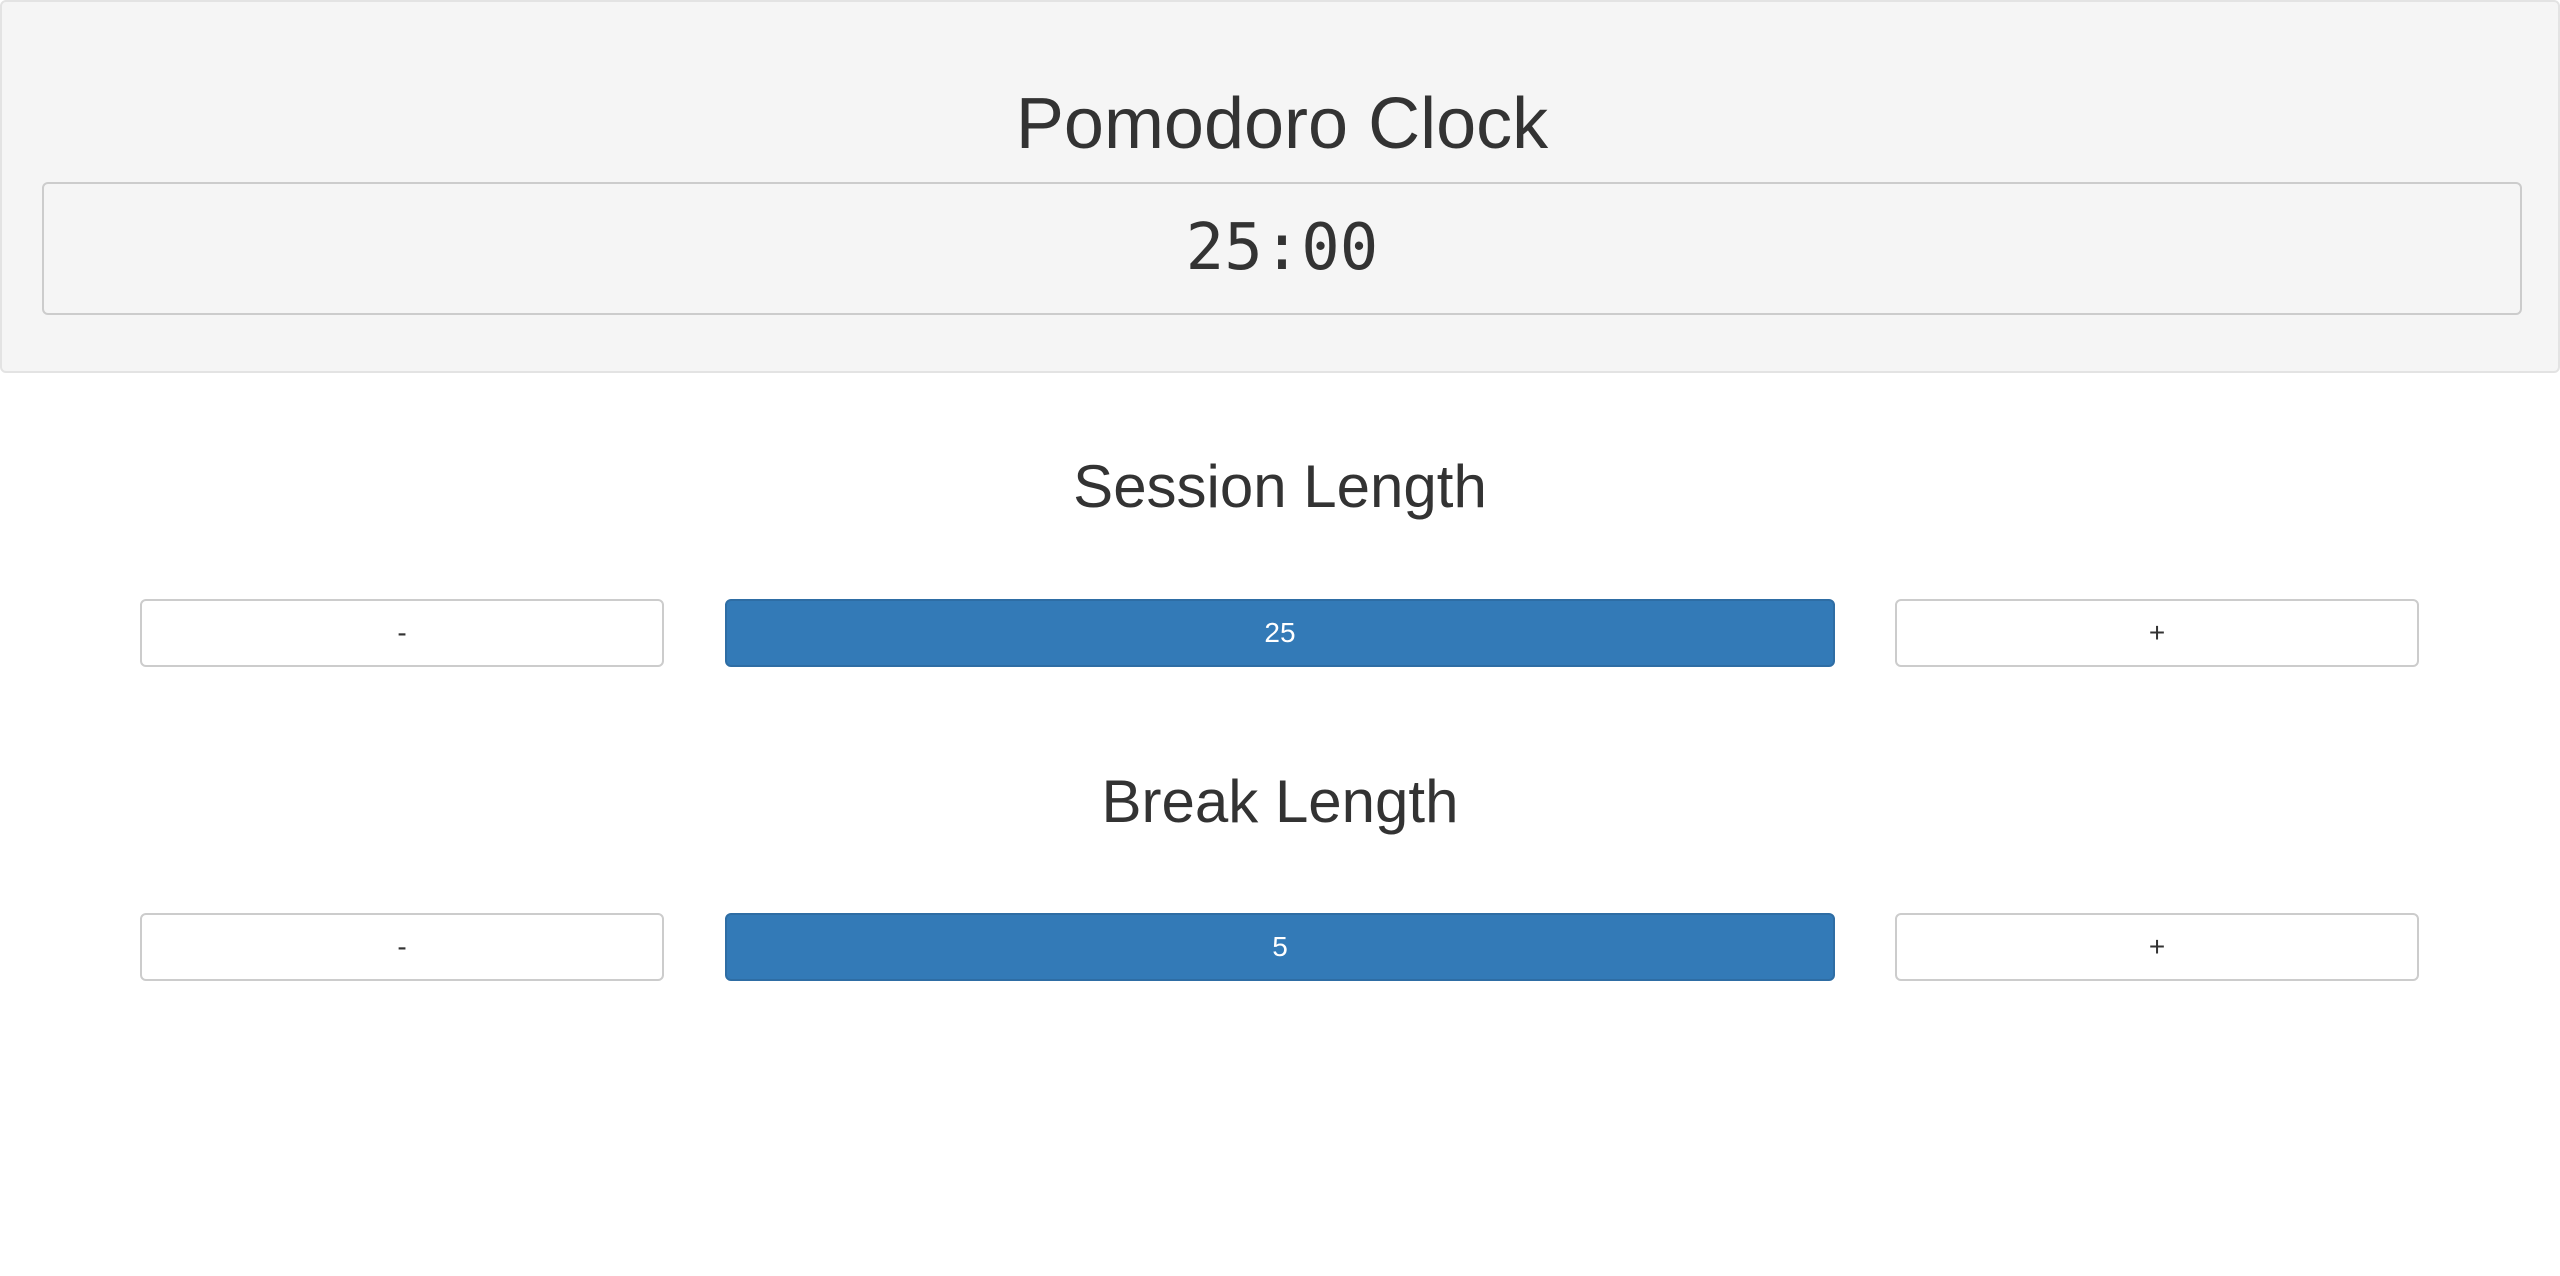 This screenshot has width=2560, height=1276. I want to click on break-length-heading: Break Length, so click(1280, 801).